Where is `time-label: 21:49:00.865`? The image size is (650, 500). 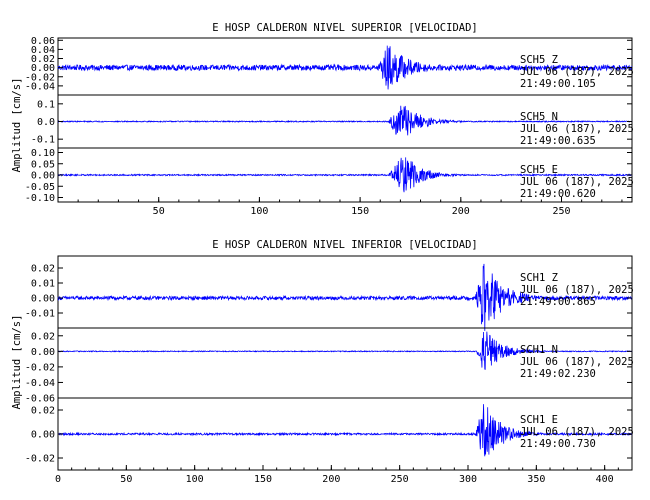 time-label: 21:49:00.865 is located at coordinates (558, 302).